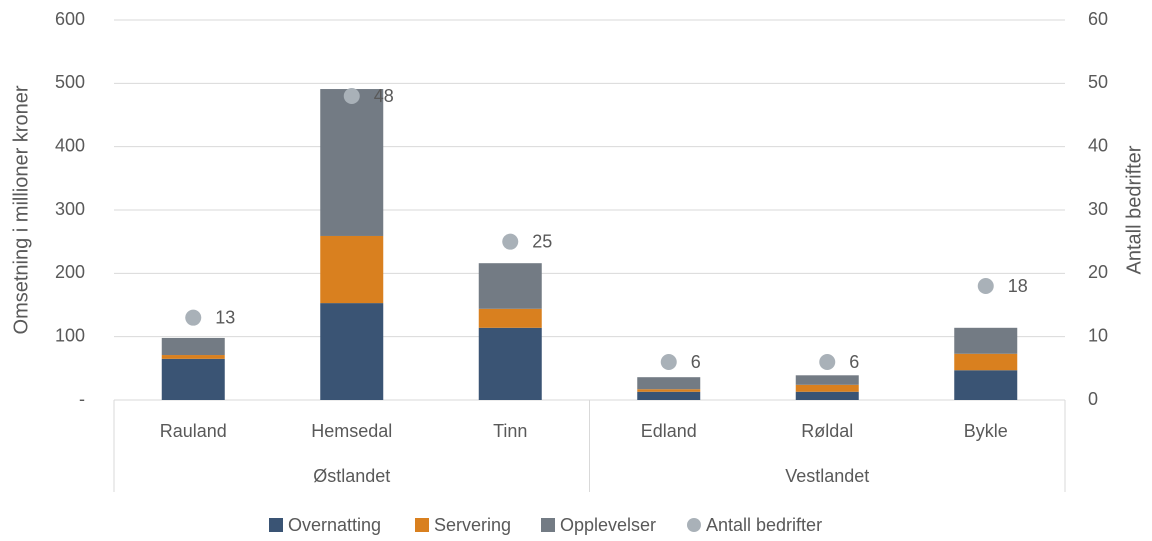 The width and height of the screenshot is (1152, 541). What do you see at coordinates (1098, 335) in the screenshot?
I see `y2-tick-label: 10` at bounding box center [1098, 335].